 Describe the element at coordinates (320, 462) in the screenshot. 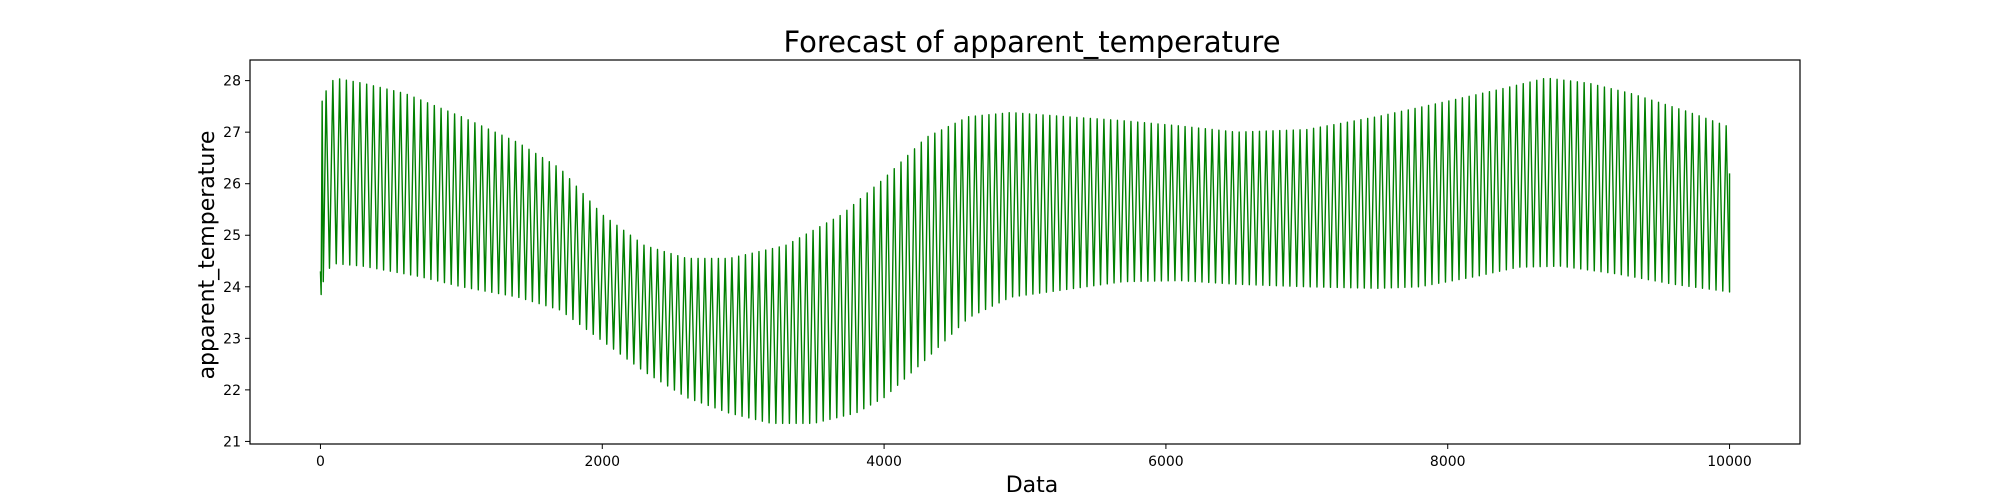

I see `x-tick-label: 0` at that location.